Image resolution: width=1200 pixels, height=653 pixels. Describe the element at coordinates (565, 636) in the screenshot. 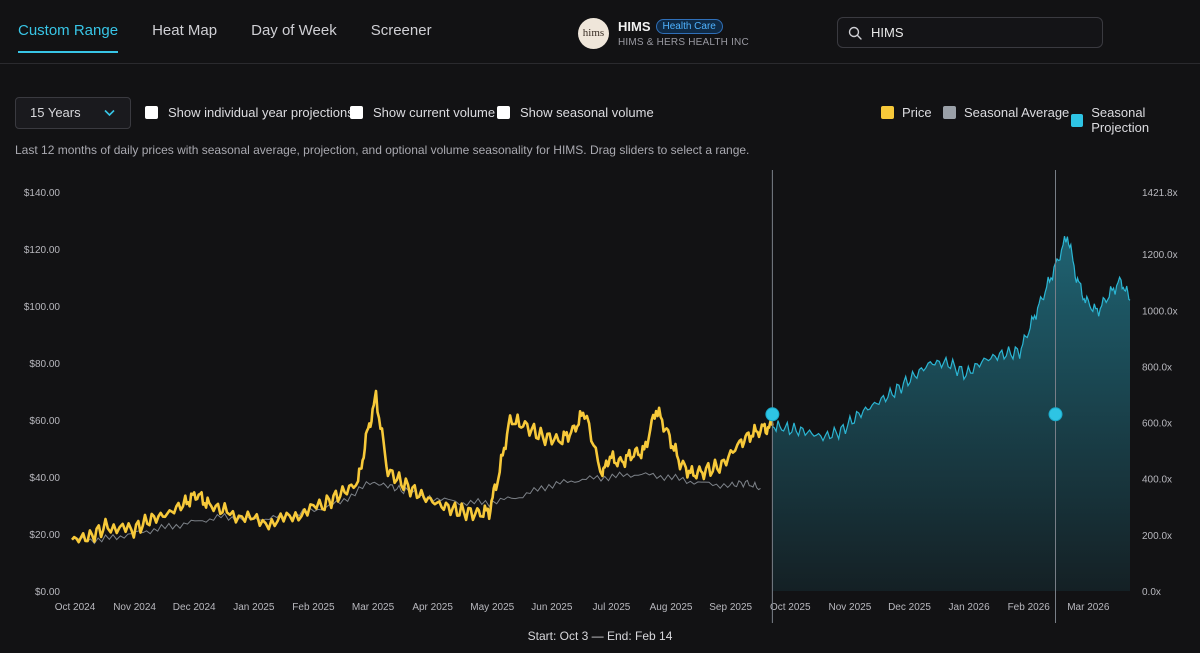

I see `range-start: Start: Oct 3 —` at that location.